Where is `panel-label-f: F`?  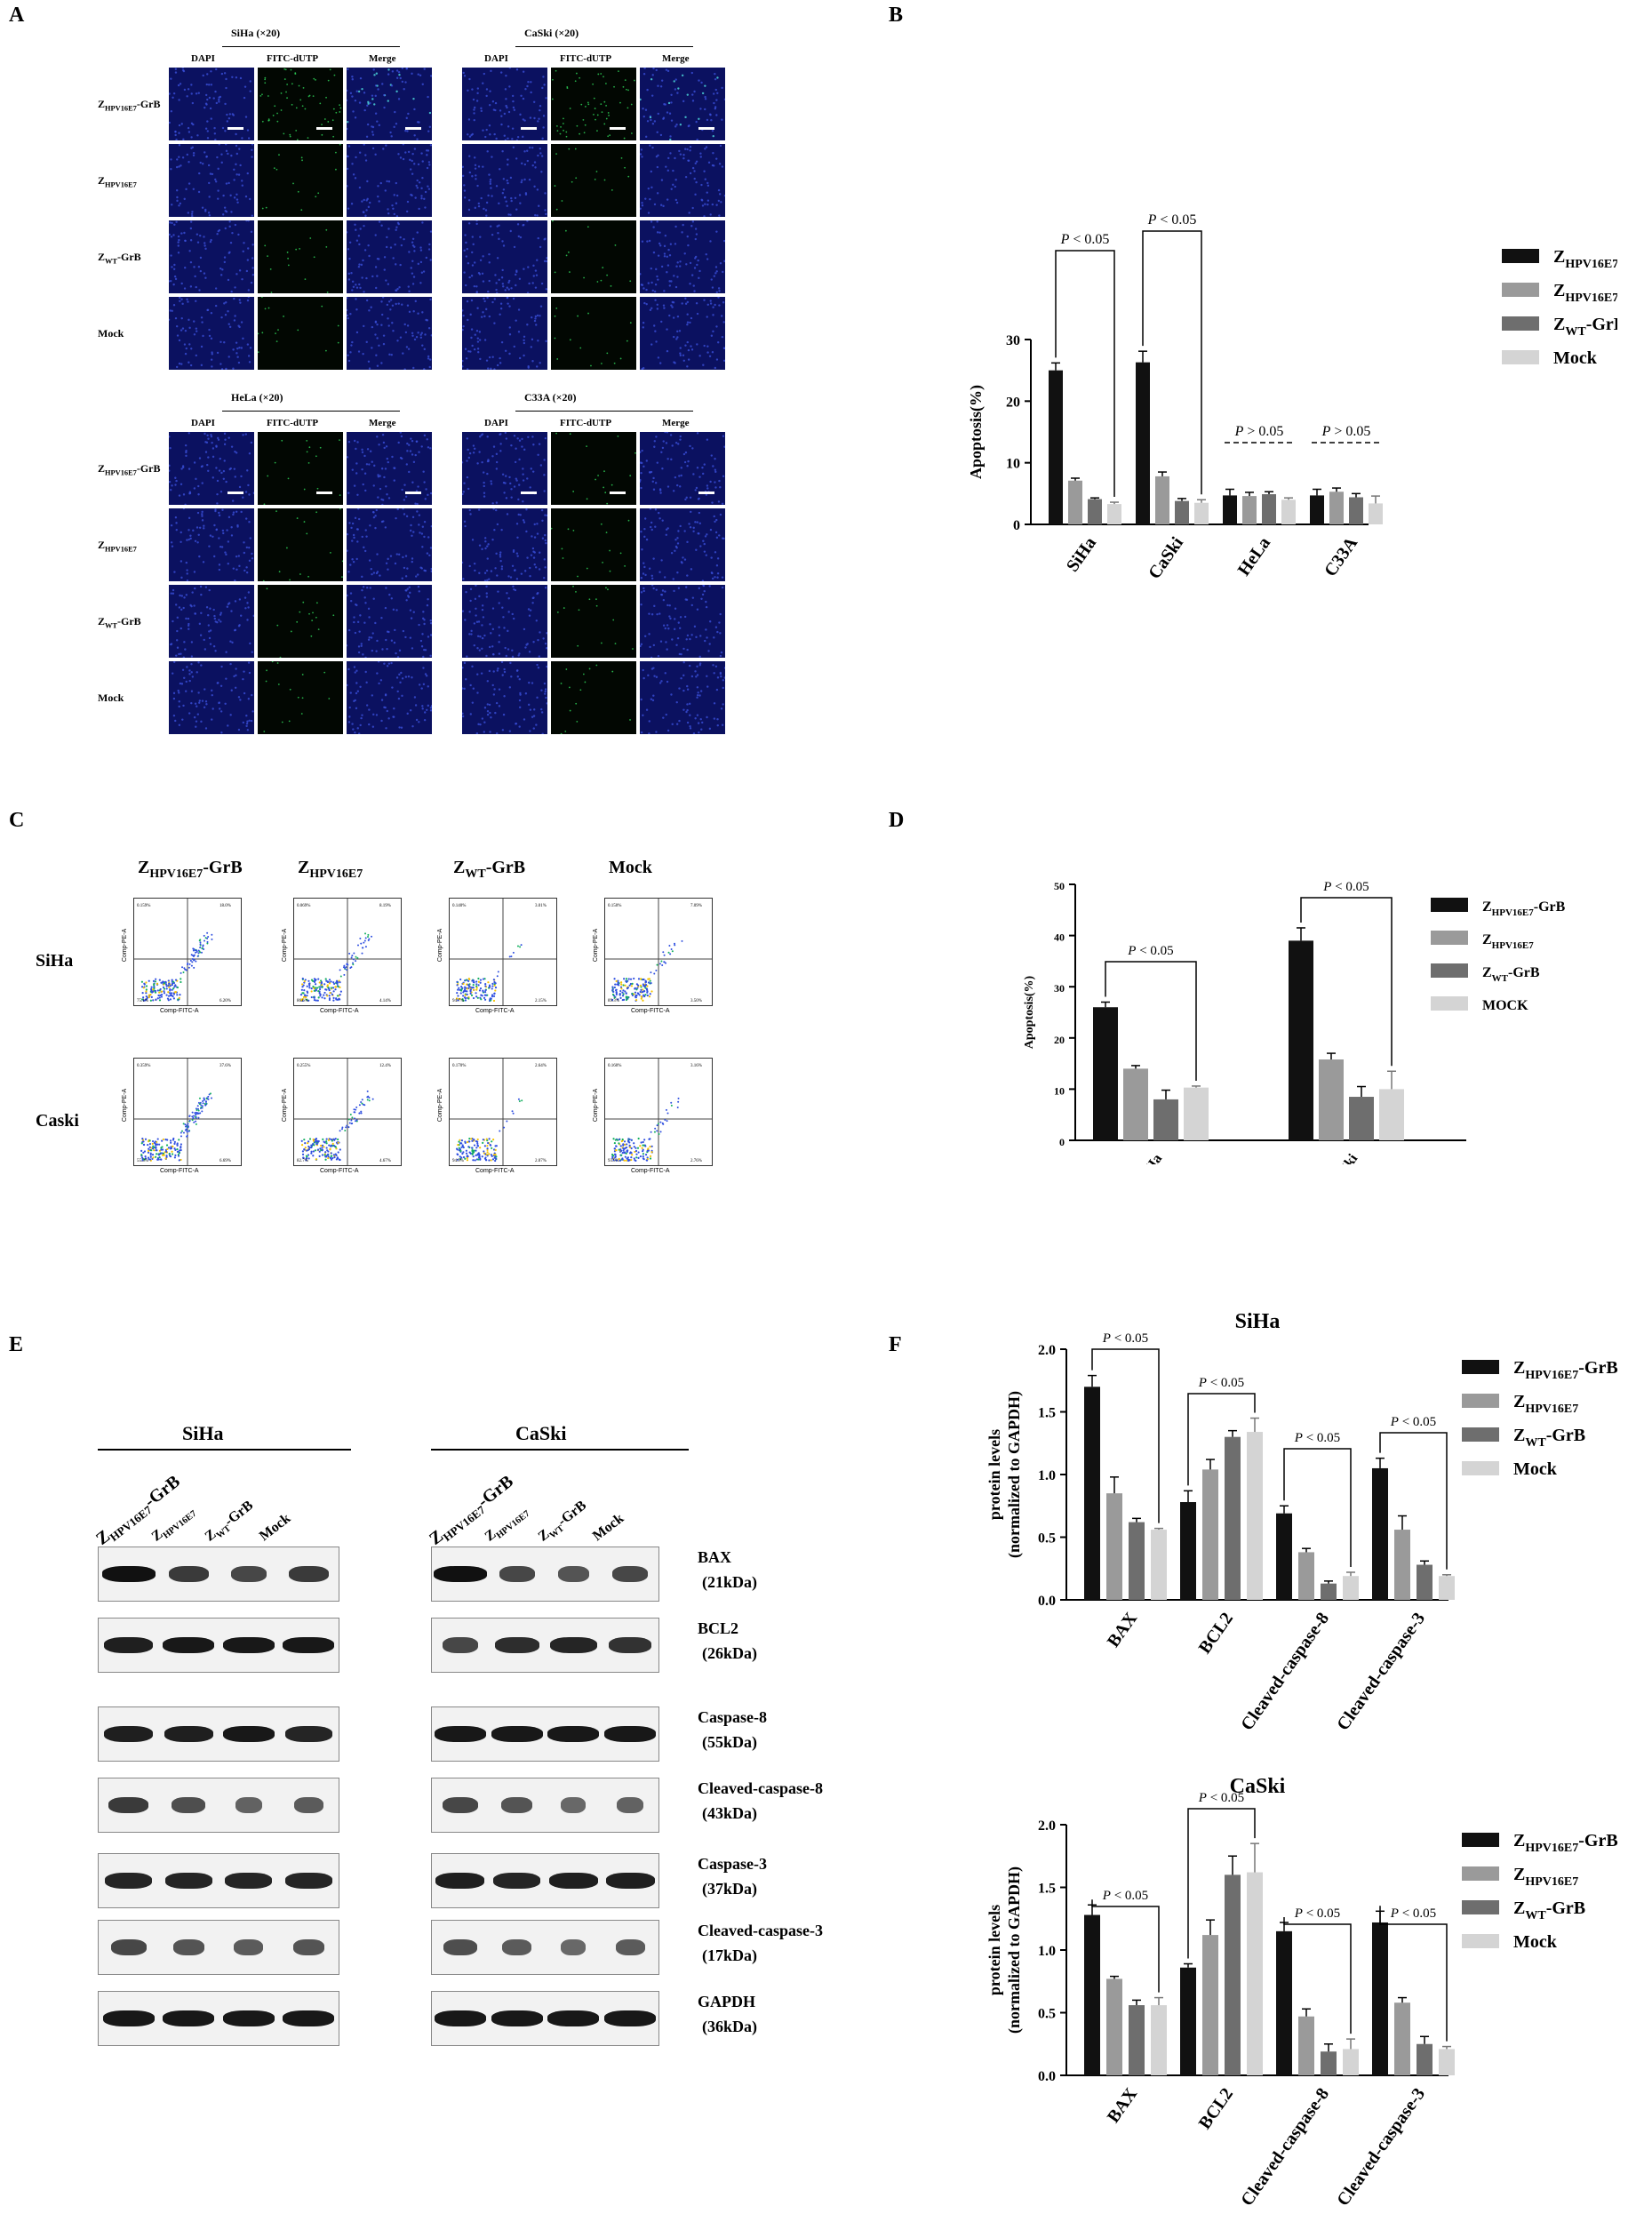 panel-label-f: F is located at coordinates (895, 1344).